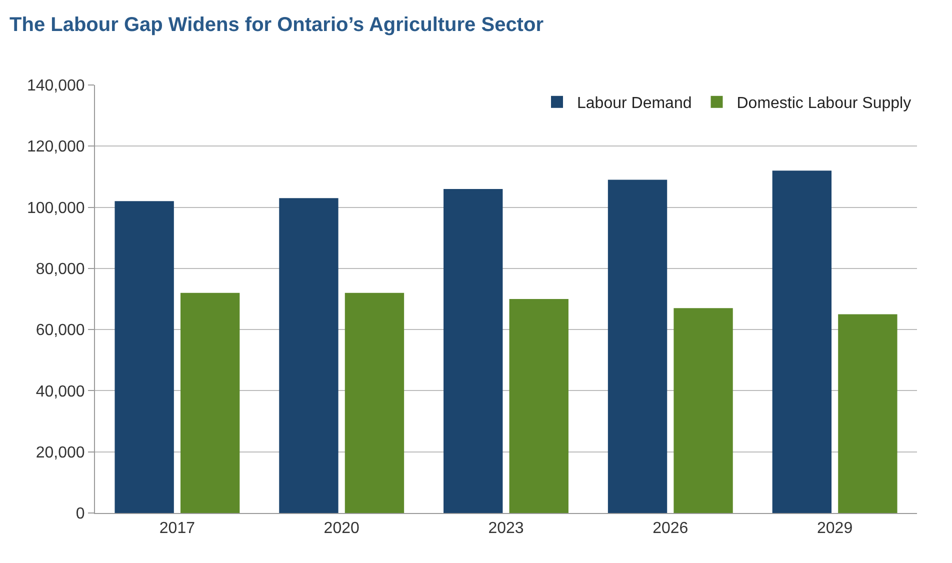 The width and height of the screenshot is (952, 563). Describe the element at coordinates (670, 529) in the screenshot. I see `x-tick-label: 2026` at that location.